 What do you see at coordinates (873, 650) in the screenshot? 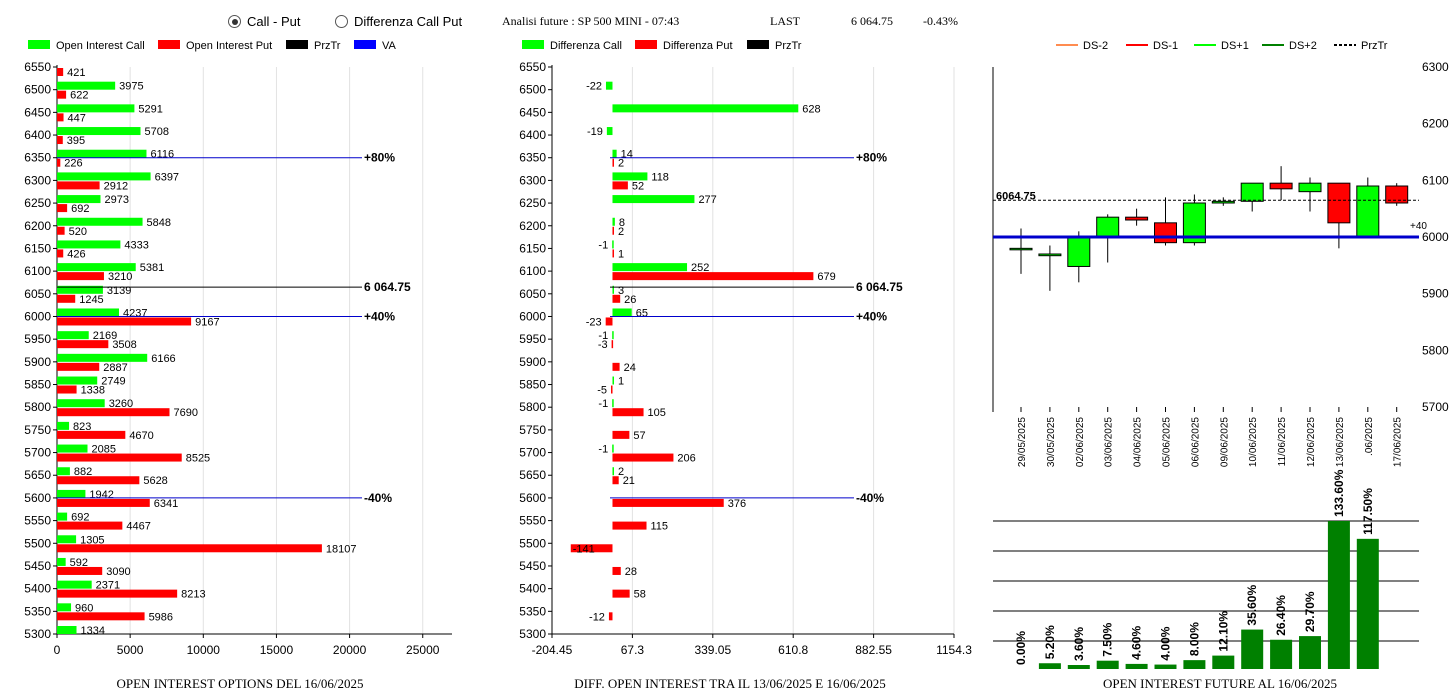
I see `x-tick-label: 882.55` at bounding box center [873, 650].